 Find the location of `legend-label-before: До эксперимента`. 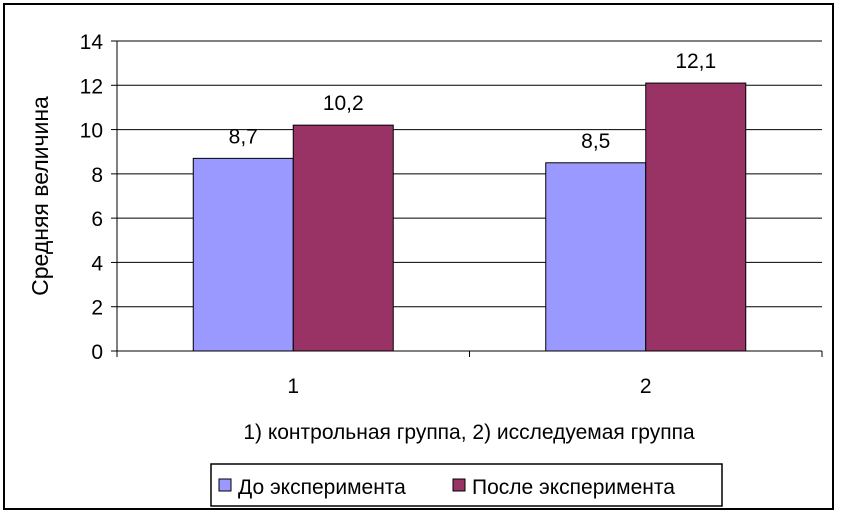

legend-label-before: До эксперимента is located at coordinates (322, 487).